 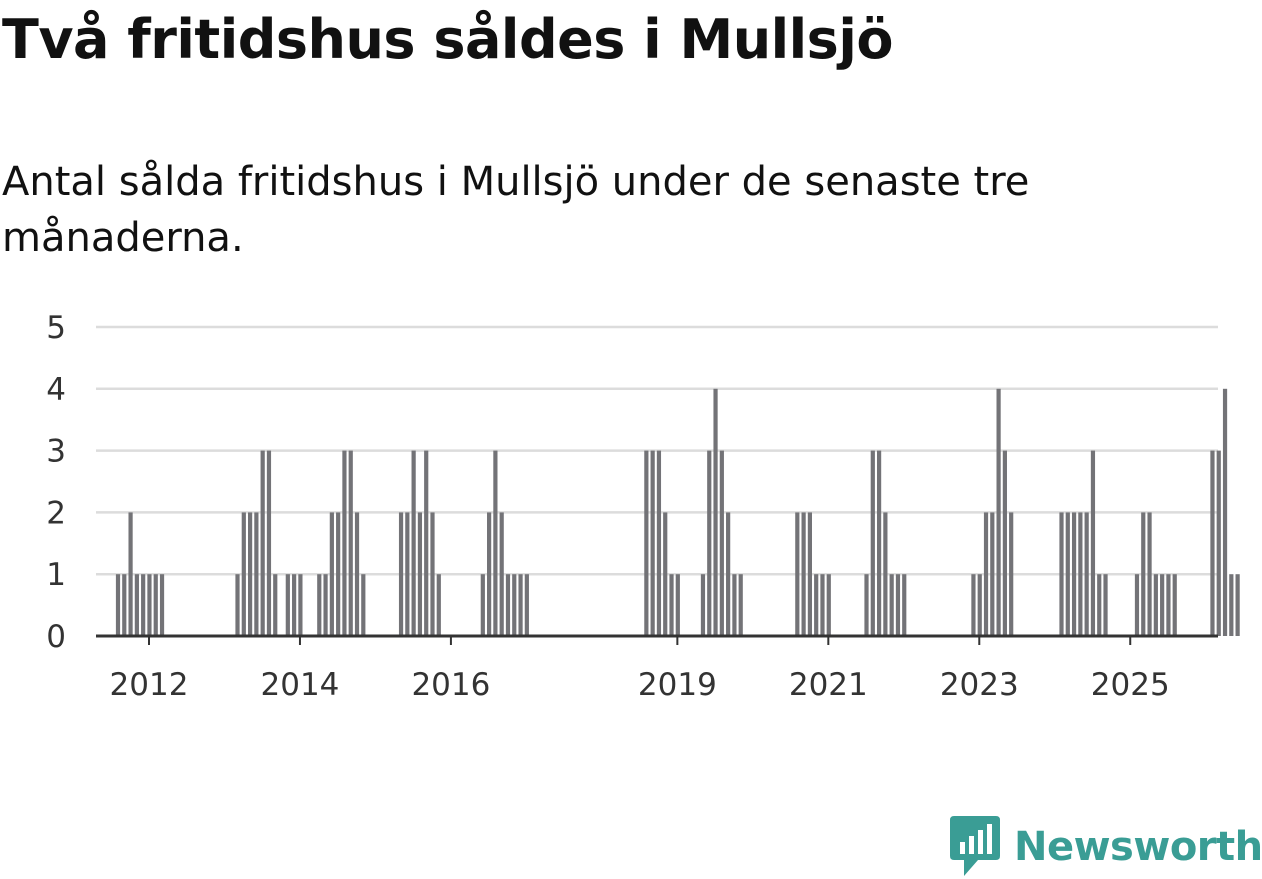 What do you see at coordinates (1138, 847) in the screenshot?
I see `brand-name: Newsworthy` at bounding box center [1138, 847].